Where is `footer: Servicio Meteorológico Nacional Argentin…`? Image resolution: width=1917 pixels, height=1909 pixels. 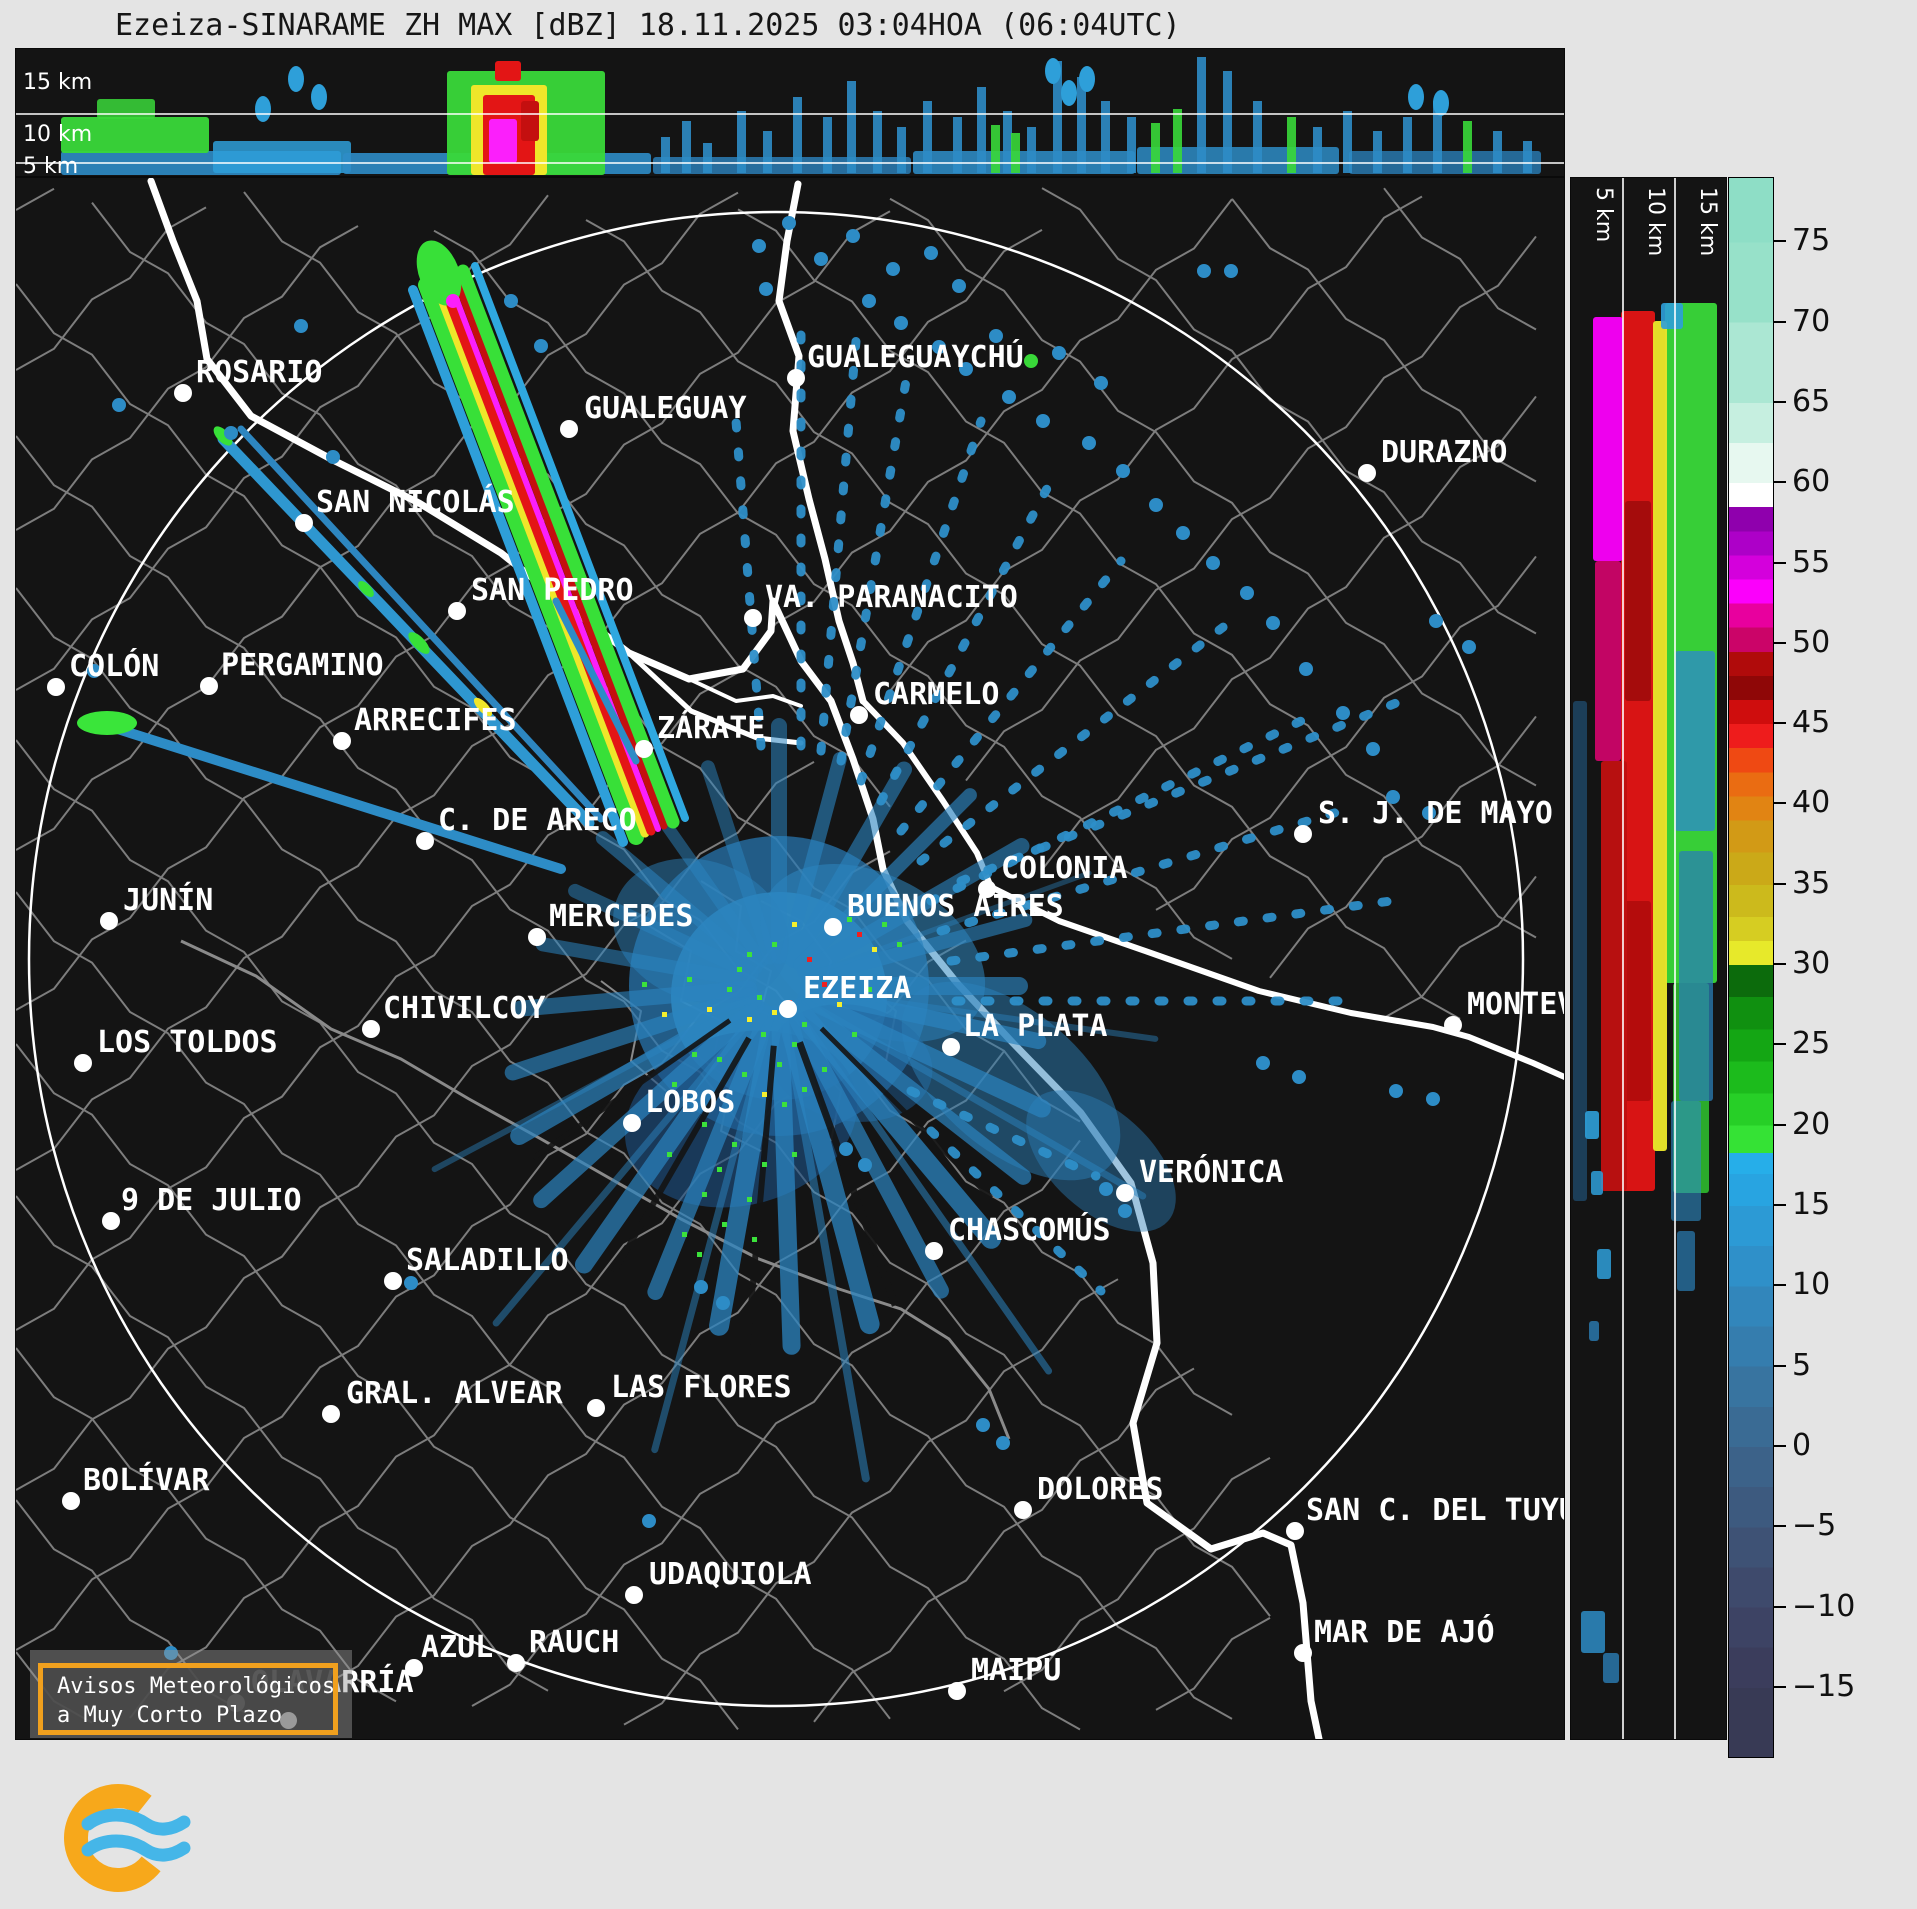 footer: Servicio Meteorológico Nacional Argentin… is located at coordinates (958, 1827).